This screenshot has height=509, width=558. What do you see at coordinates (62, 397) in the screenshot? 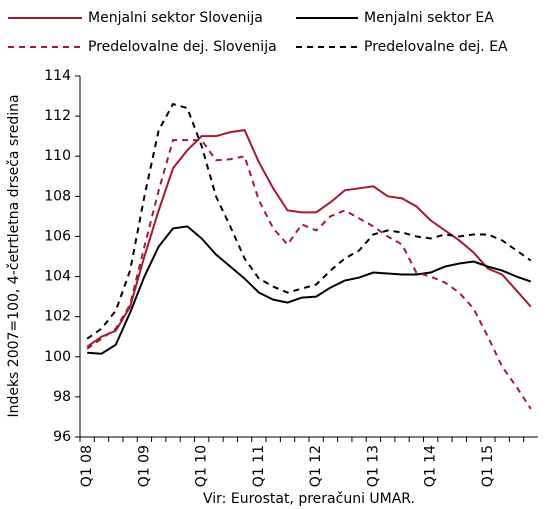
I see `y-tick-label: 98` at bounding box center [62, 397].